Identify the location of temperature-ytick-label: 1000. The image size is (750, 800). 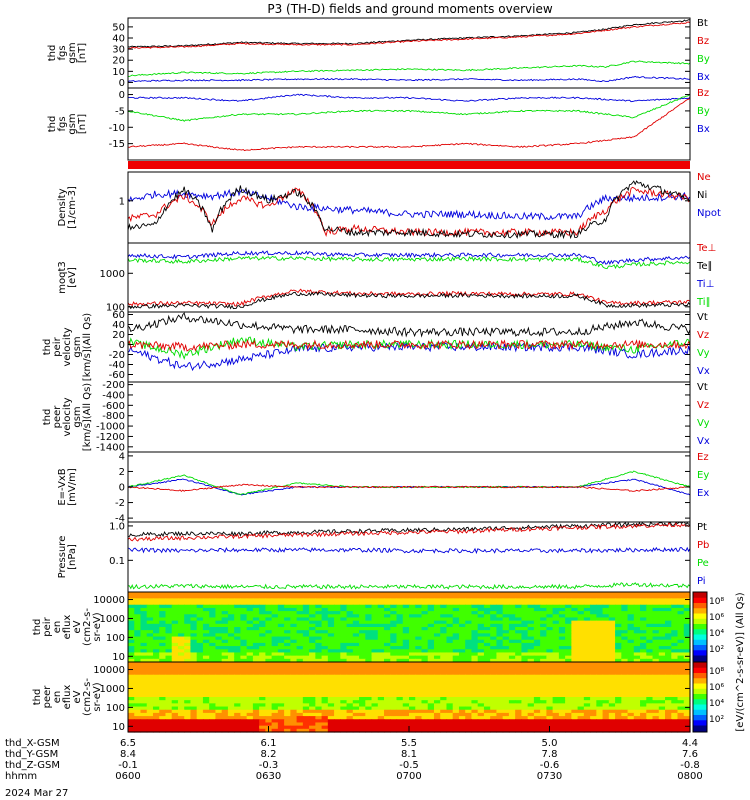
(112, 274).